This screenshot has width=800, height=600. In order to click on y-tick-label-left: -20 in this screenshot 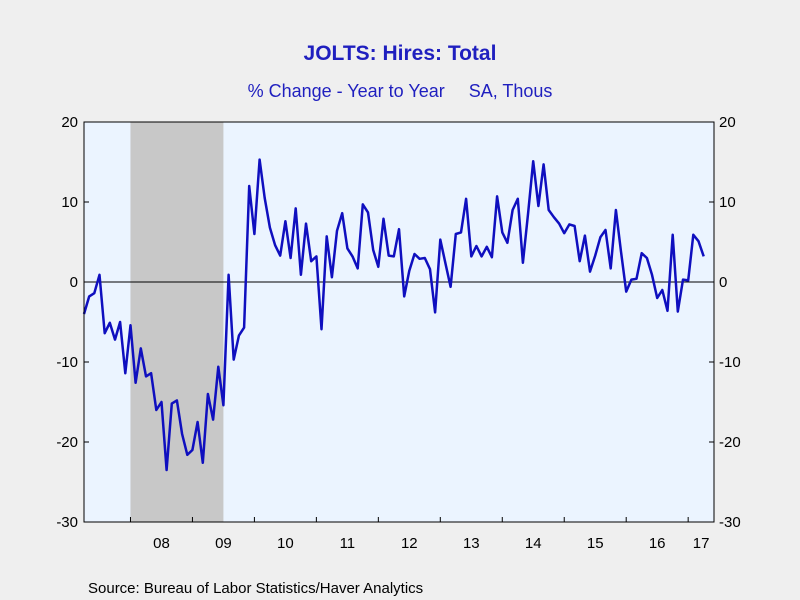, I will do `click(67, 442)`.